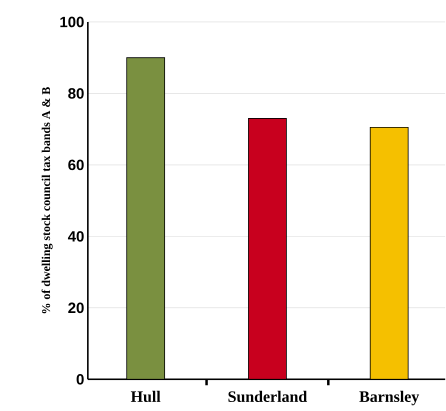 The width and height of the screenshot is (446, 411). What do you see at coordinates (145, 396) in the screenshot?
I see `x-tick-label: Hull` at bounding box center [145, 396].